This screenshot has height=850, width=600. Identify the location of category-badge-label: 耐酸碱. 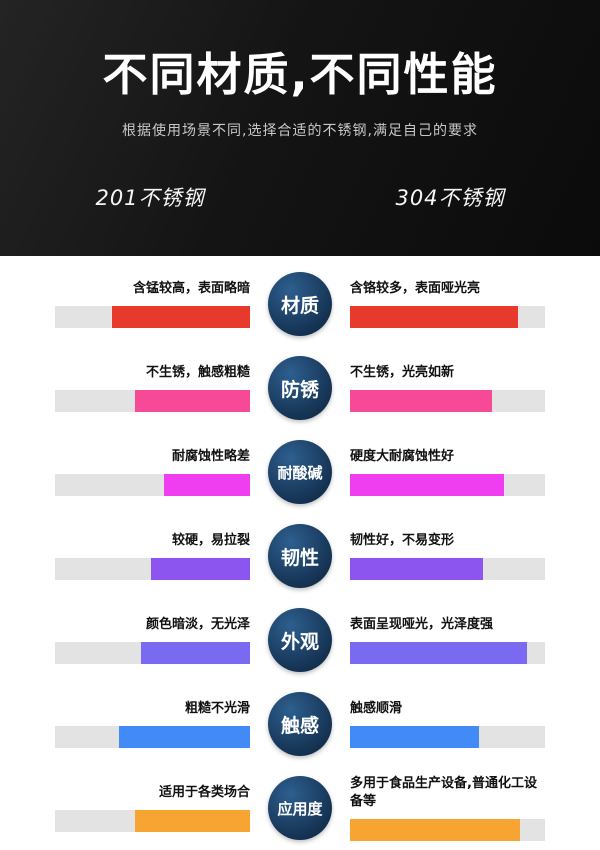
(300, 472).